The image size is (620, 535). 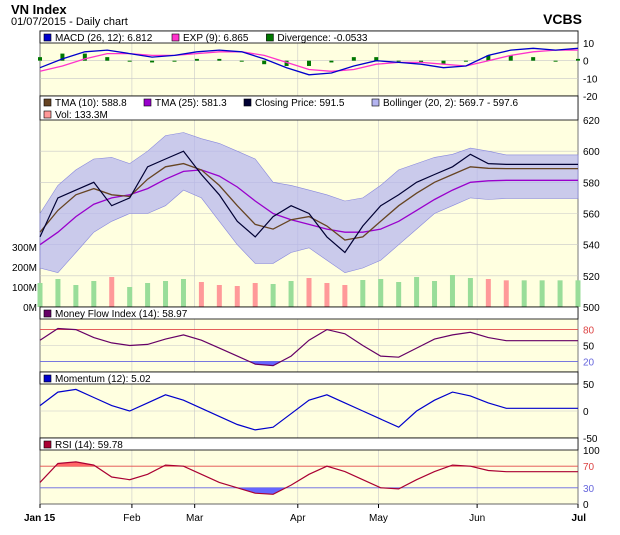 I want to click on legend-label: Bollinger (20, 2): 569.7 - 597.6, so click(x=451, y=103).